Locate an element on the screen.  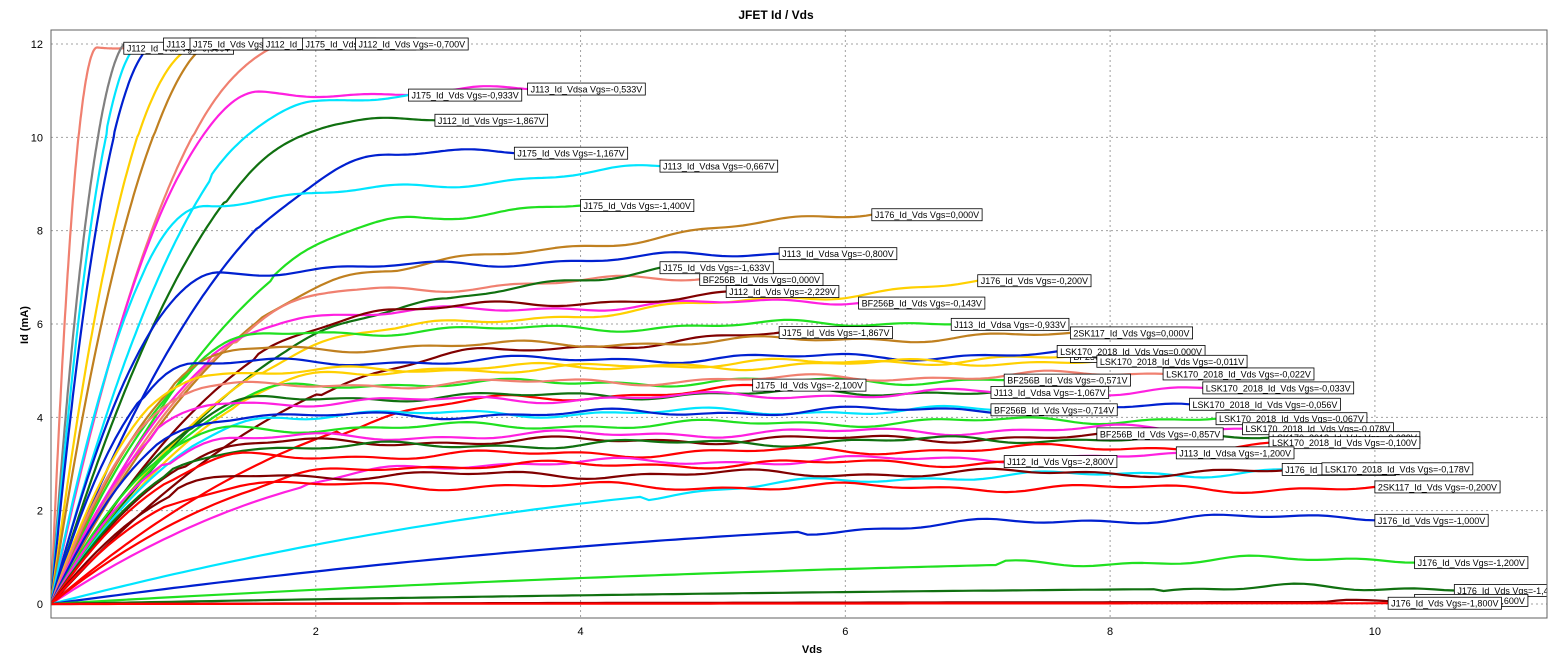
series-end-label: J112_Id_Vds Vgs=-1,867V is located at coordinates (491, 120).